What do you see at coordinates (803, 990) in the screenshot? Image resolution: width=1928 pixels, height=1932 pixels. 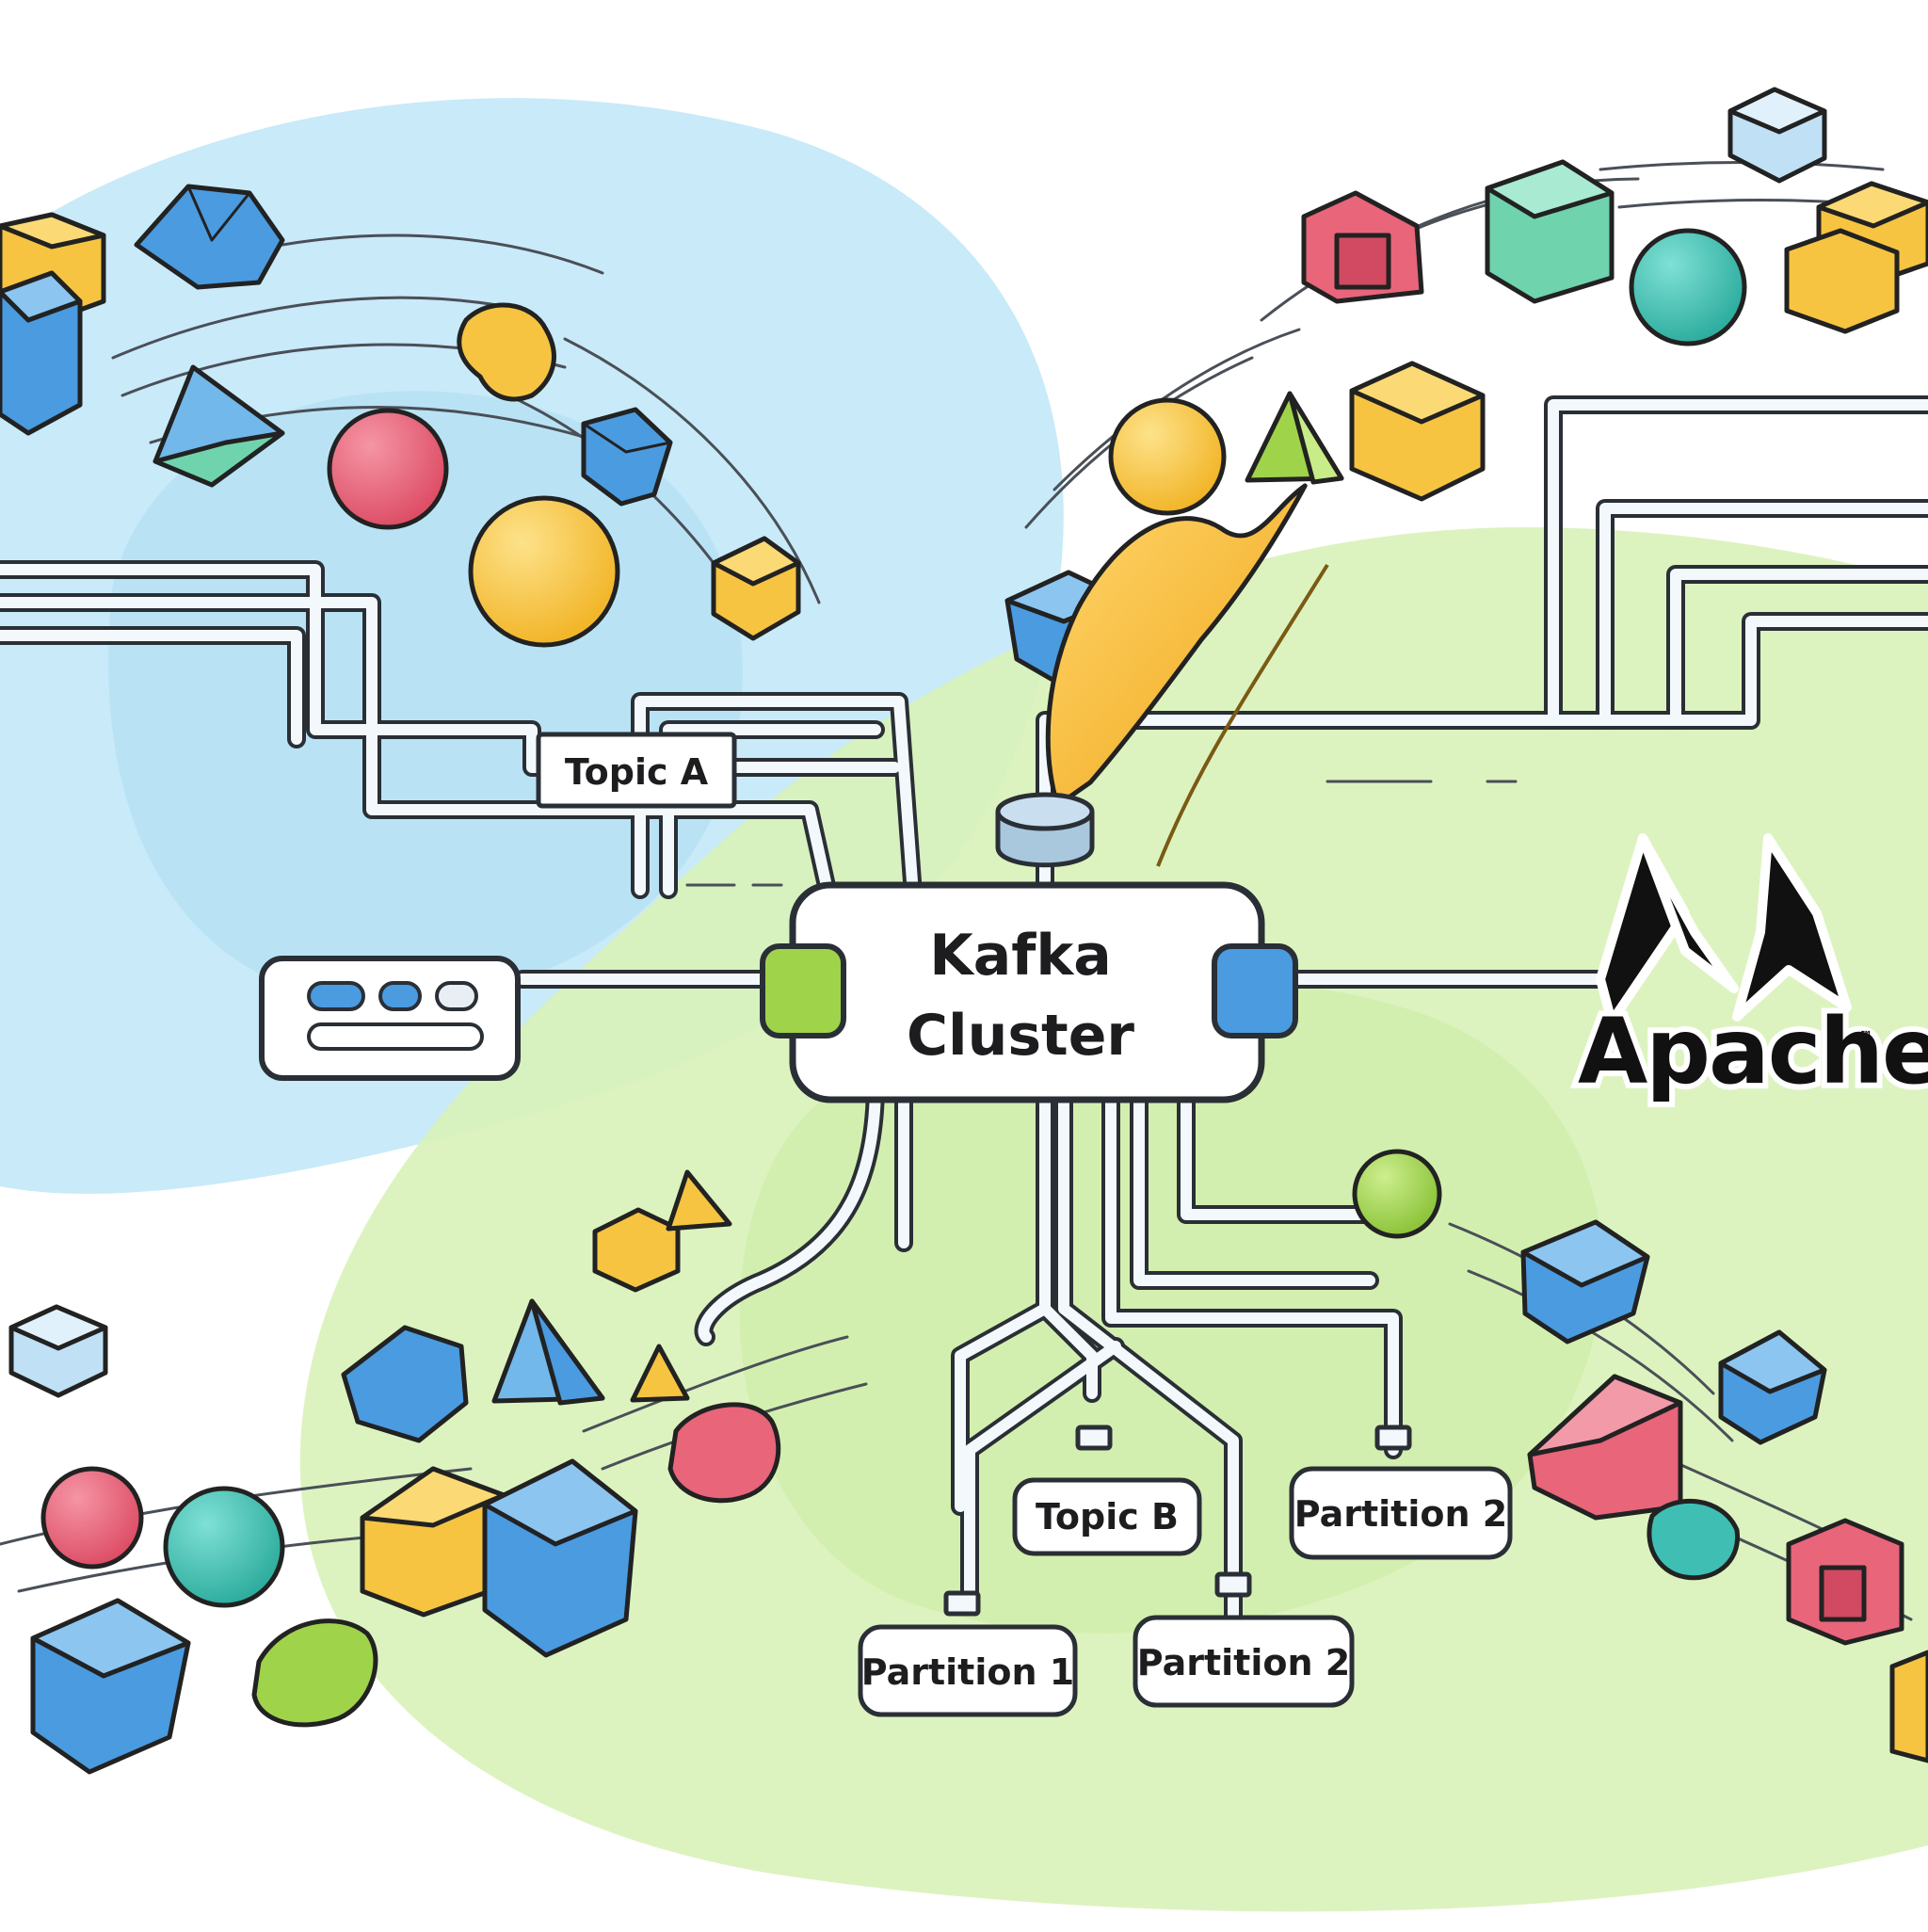 I see `cluster-port-left` at bounding box center [803, 990].